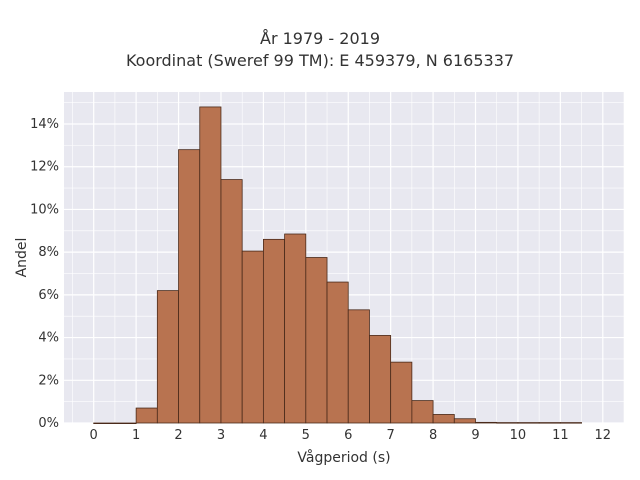 This screenshot has height=480, width=640. I want to click on y-tick-label: 4%, so click(48, 338).